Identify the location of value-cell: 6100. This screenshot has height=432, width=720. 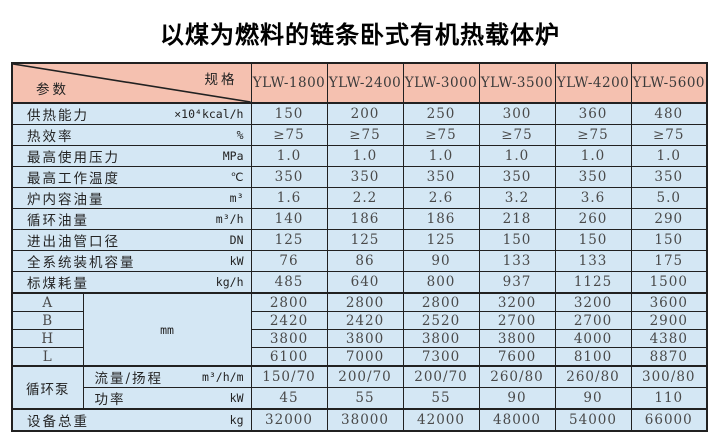
(289, 357).